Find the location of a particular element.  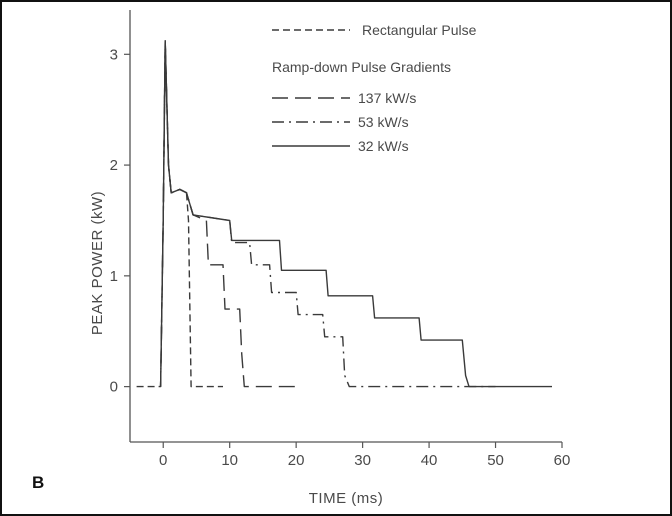

legend-label-4: 32 kW/s is located at coordinates (383, 146).